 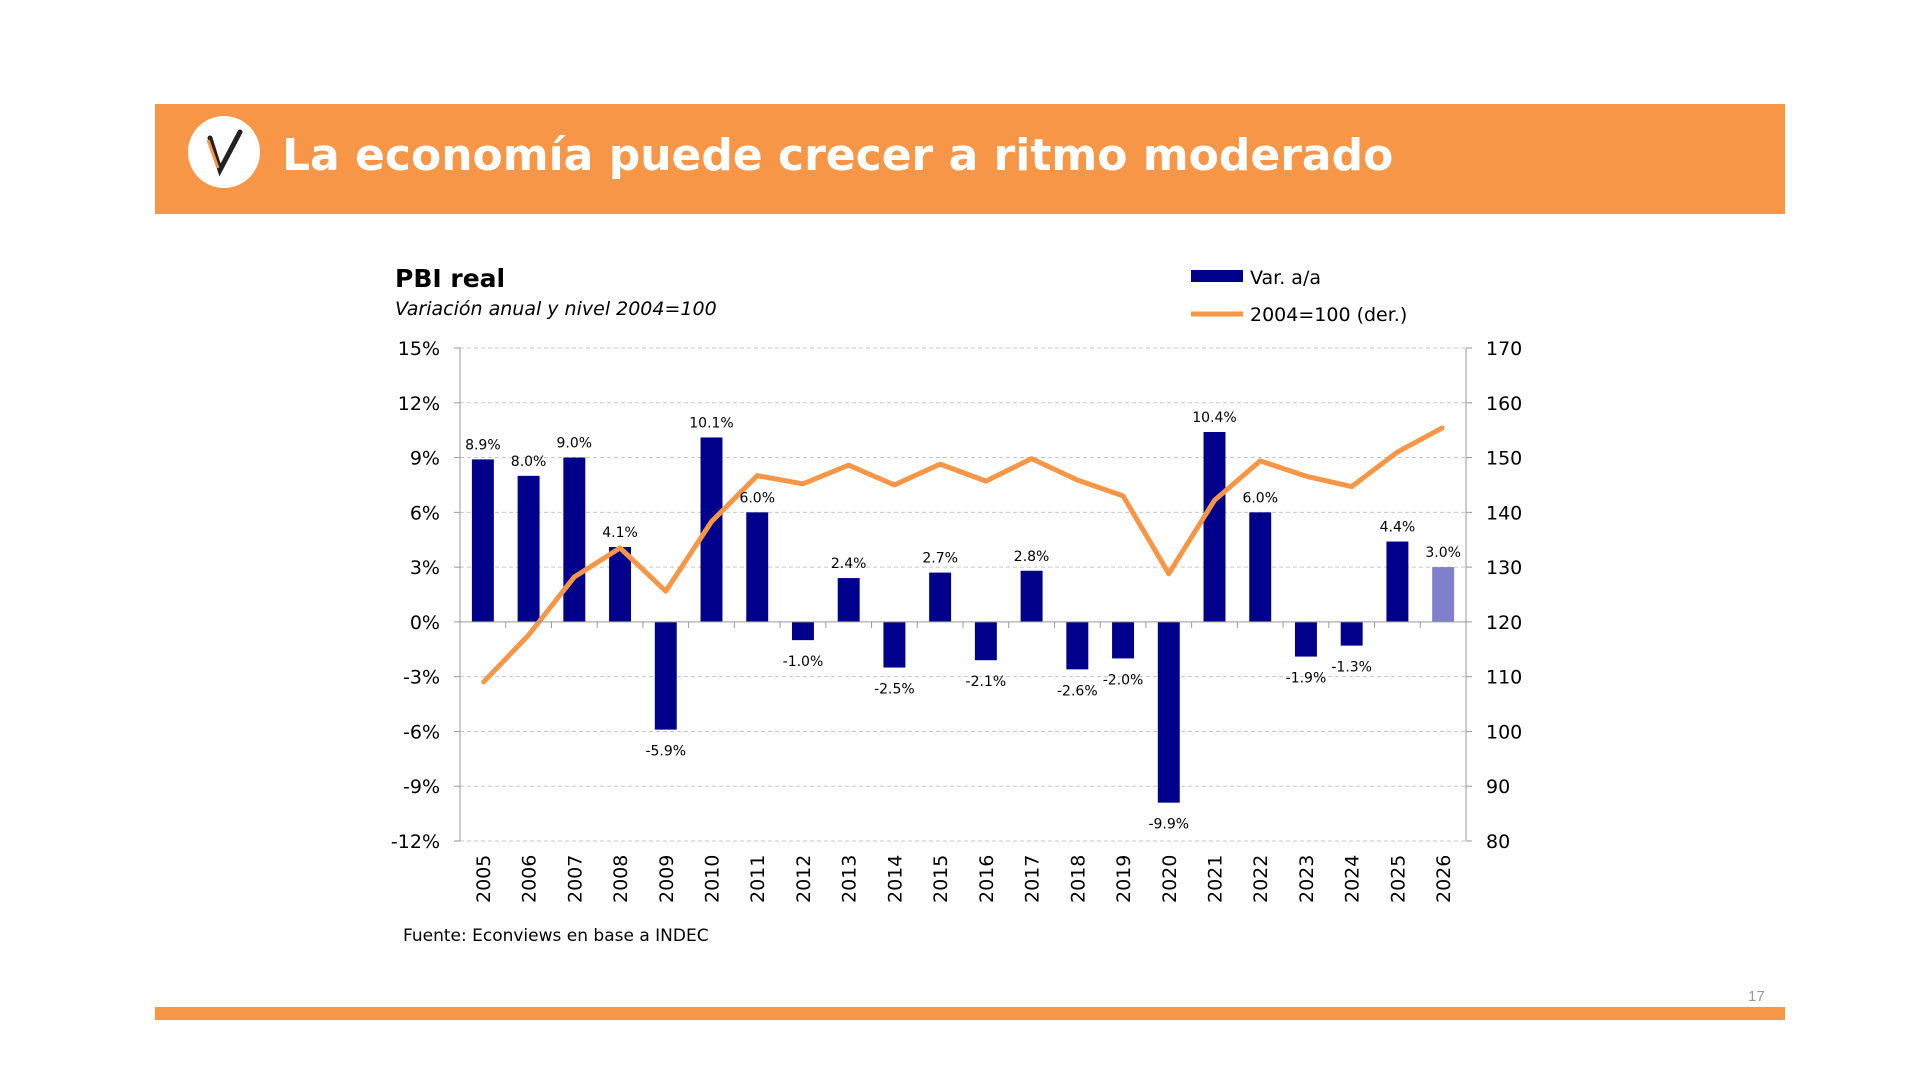 What do you see at coordinates (757, 476) in the screenshot?
I see `line-point-2011` at bounding box center [757, 476].